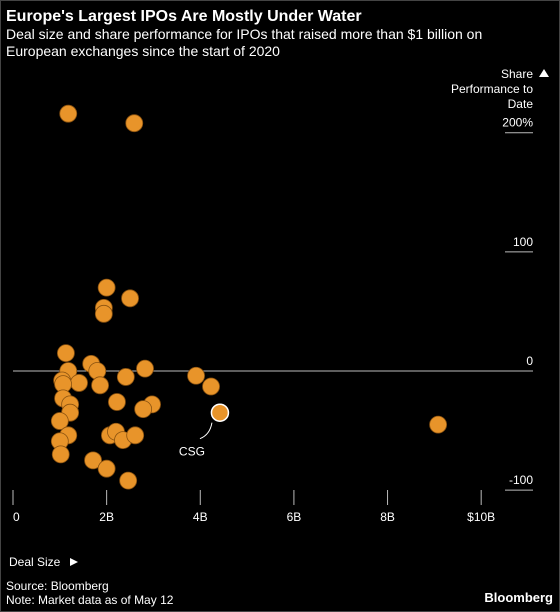  What do you see at coordinates (517, 123) in the screenshot?
I see `y-tick-label: 200%` at bounding box center [517, 123].